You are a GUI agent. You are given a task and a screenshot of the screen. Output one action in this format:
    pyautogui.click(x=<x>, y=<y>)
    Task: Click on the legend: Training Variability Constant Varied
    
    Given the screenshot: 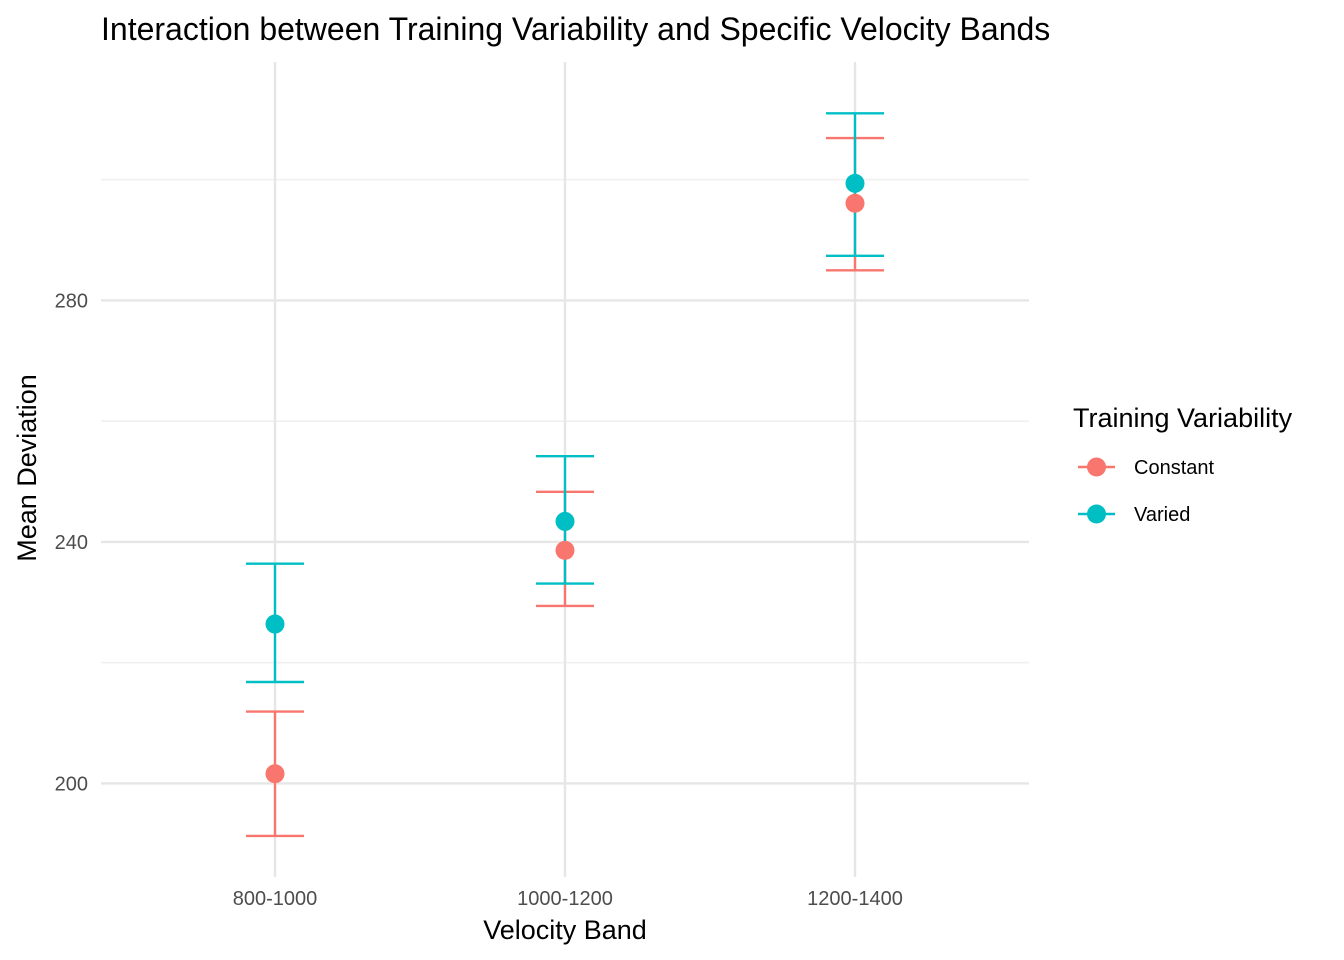 What is the action you would take?
    pyautogui.click(x=1183, y=464)
    